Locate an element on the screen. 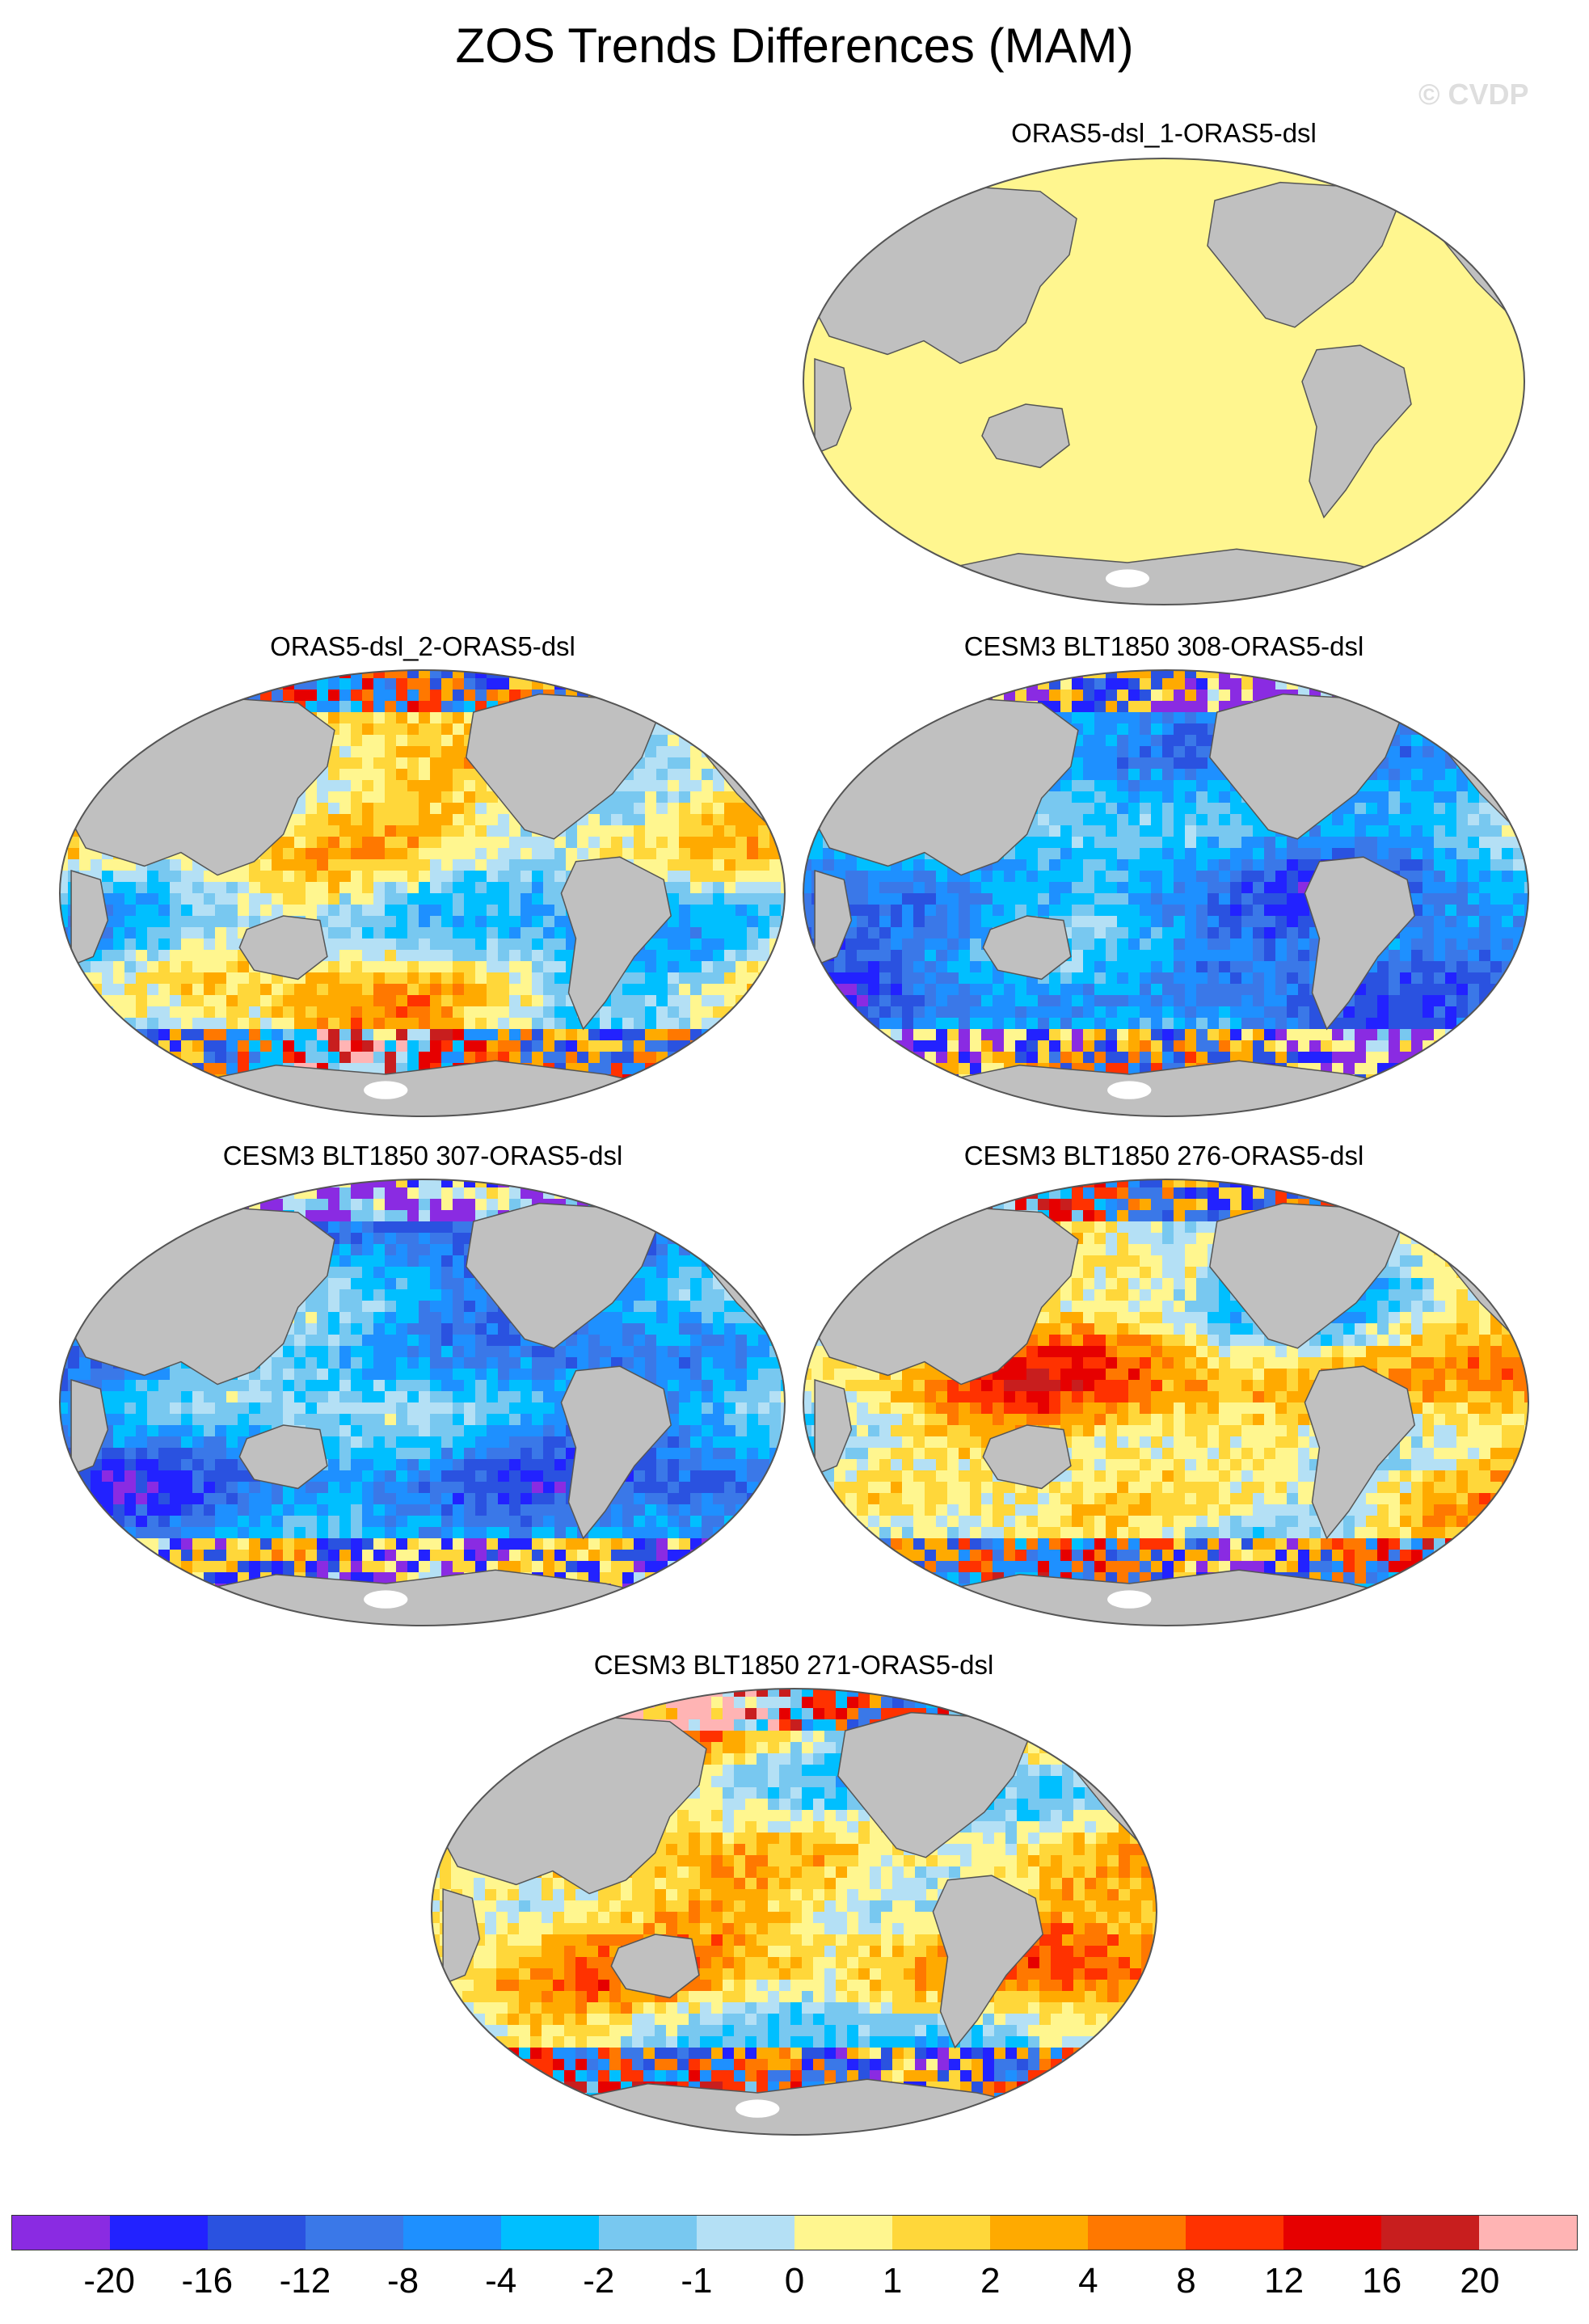 The width and height of the screenshot is (1589, 2324). colorbar-tick-label: 20 is located at coordinates (1480, 2281).